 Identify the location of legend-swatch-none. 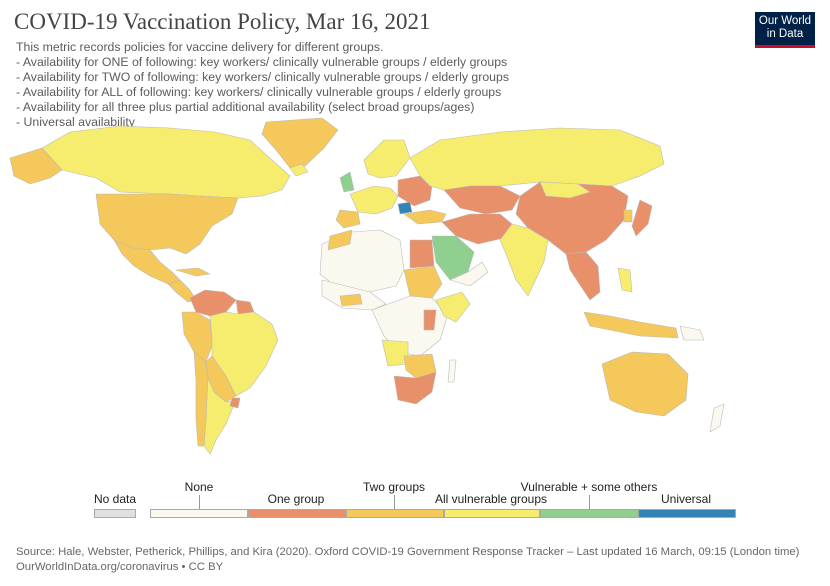
(199, 513).